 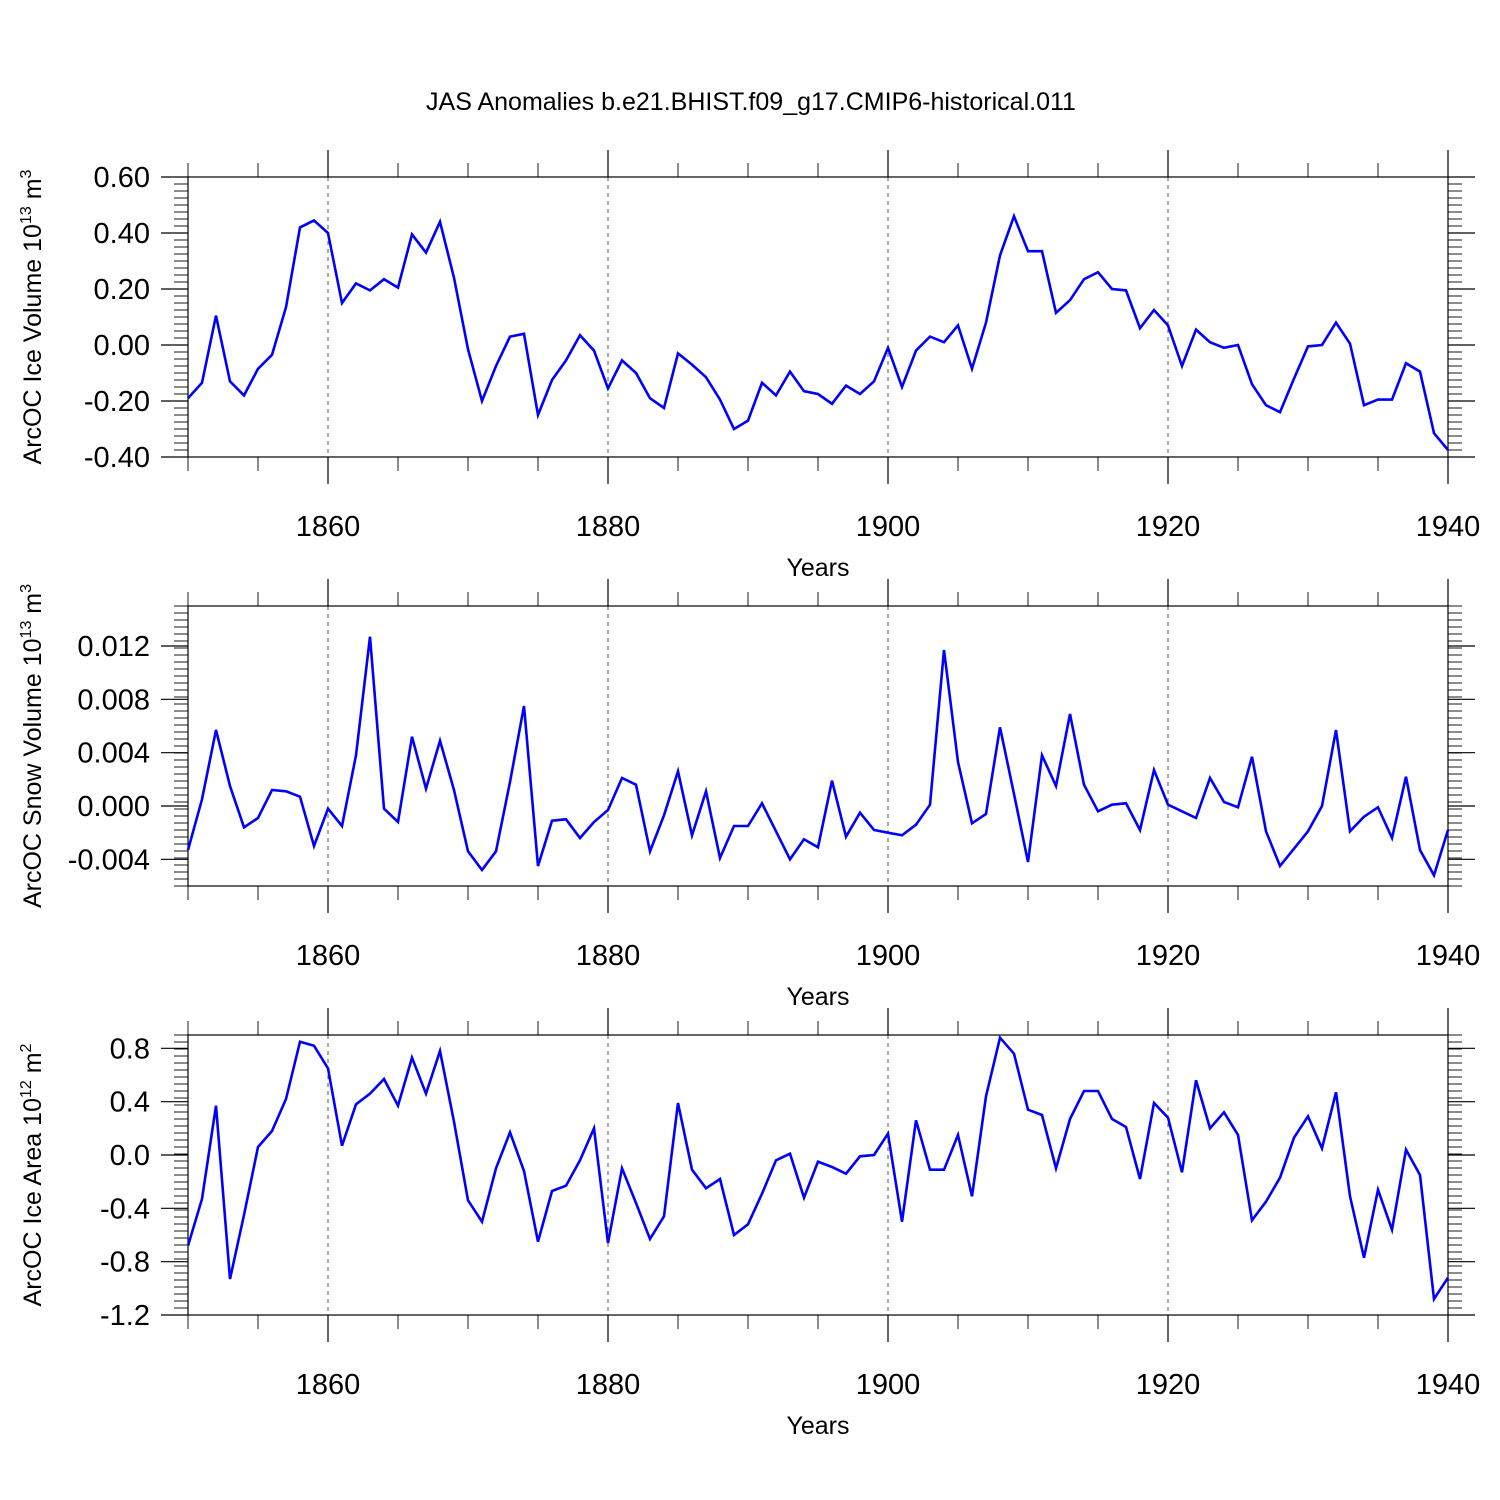 What do you see at coordinates (113, 700) in the screenshot?
I see `y-tick-label: 0.008` at bounding box center [113, 700].